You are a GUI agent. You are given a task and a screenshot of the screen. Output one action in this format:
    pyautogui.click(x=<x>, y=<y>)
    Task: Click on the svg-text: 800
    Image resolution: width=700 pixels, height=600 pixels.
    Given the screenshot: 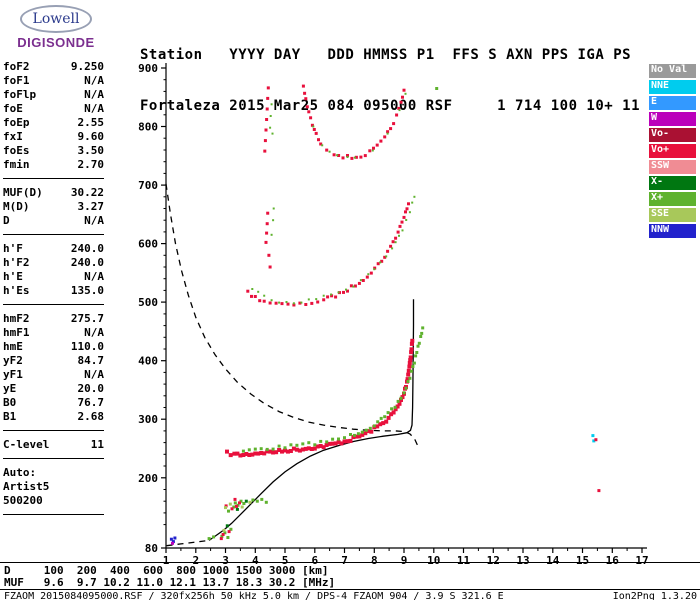 What is the action you would take?
    pyautogui.click(x=148, y=127)
    